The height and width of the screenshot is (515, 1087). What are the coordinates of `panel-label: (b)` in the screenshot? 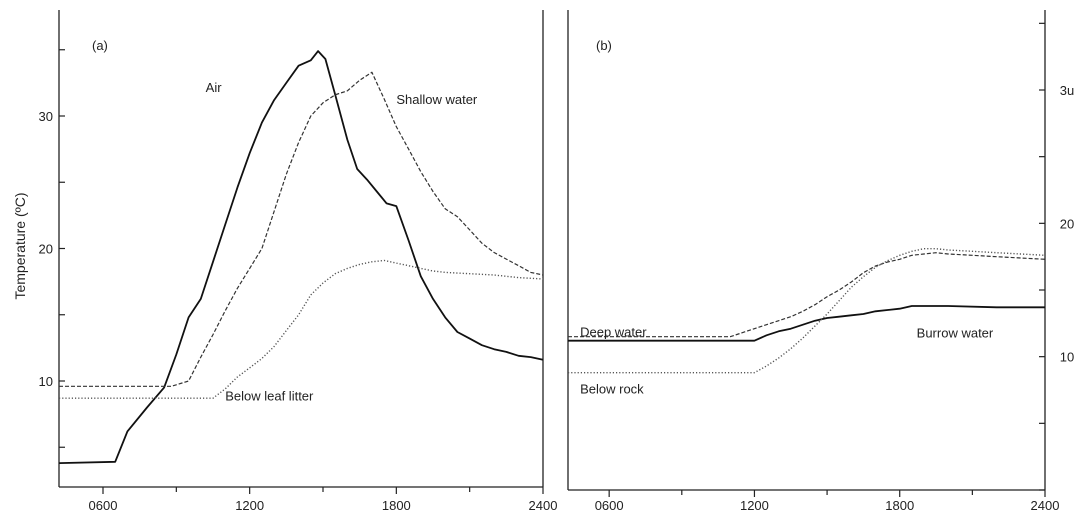 It's located at (604, 45).